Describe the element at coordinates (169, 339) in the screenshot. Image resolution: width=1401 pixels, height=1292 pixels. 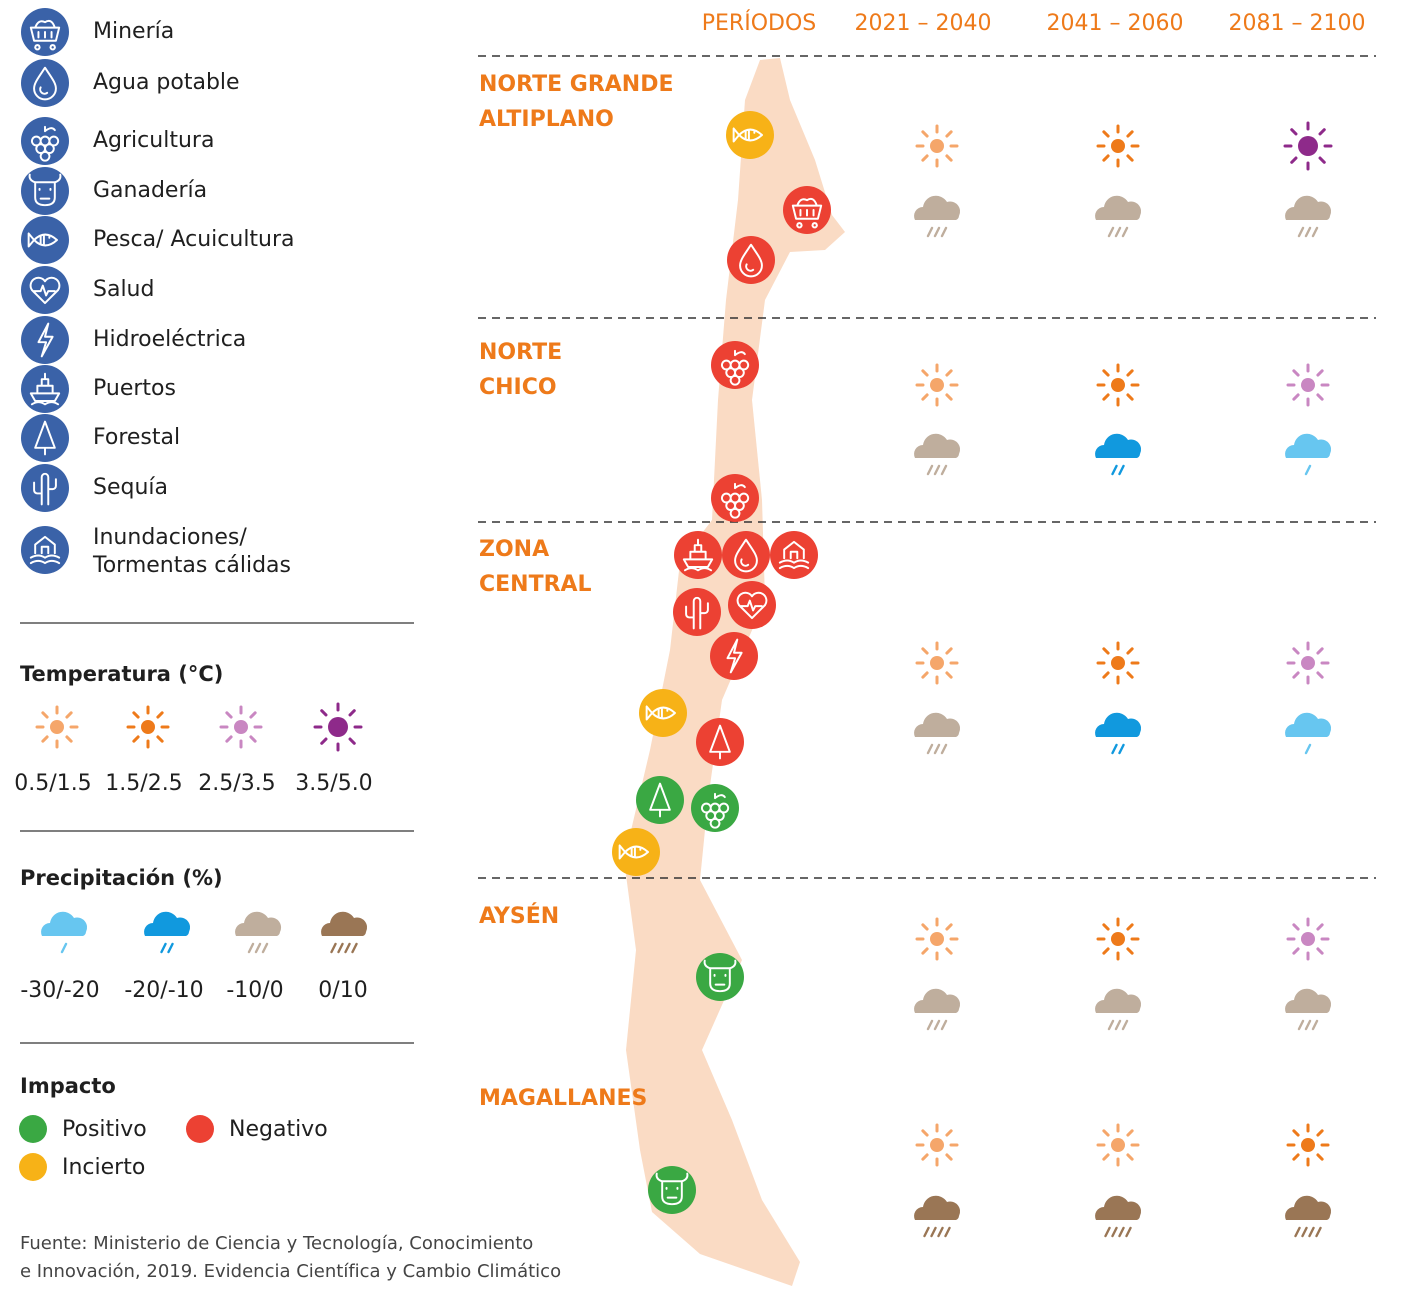
I see `sector-label: Hidroeléctrica` at that location.